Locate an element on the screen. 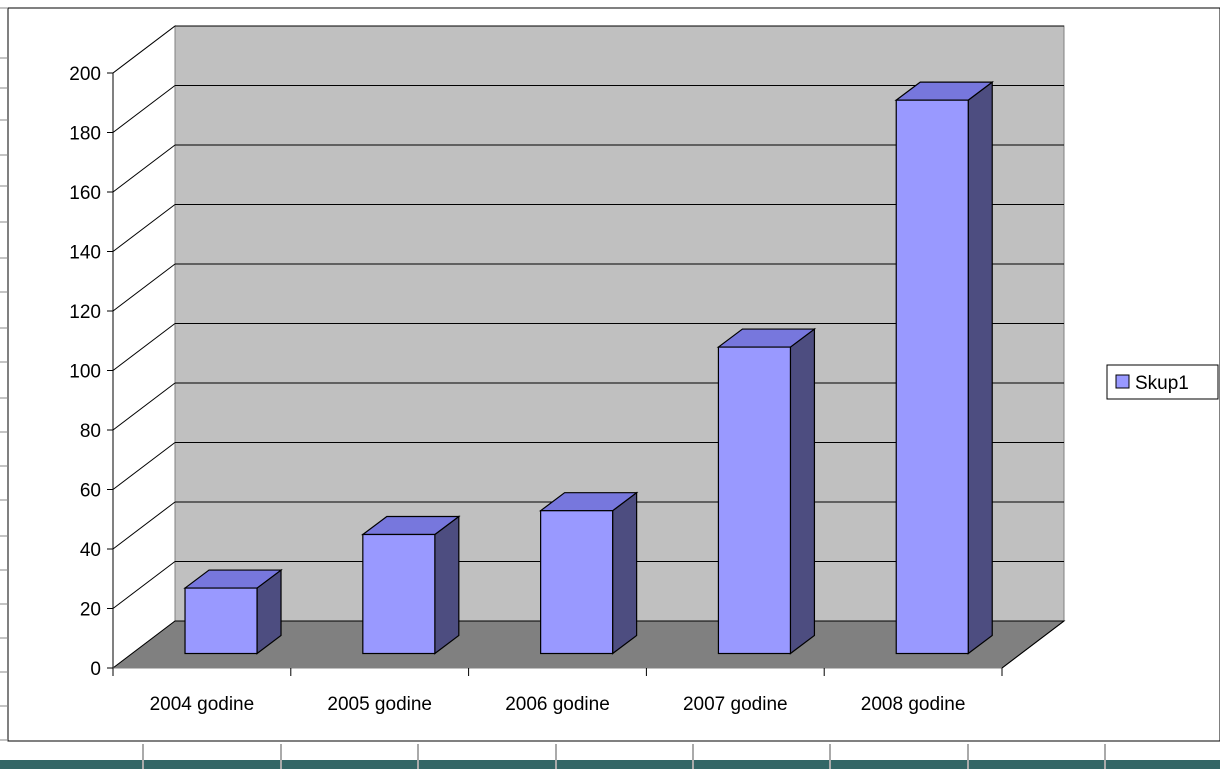 The height and width of the screenshot is (769, 1220). x-tick-label: 2007 godine is located at coordinates (735, 704).